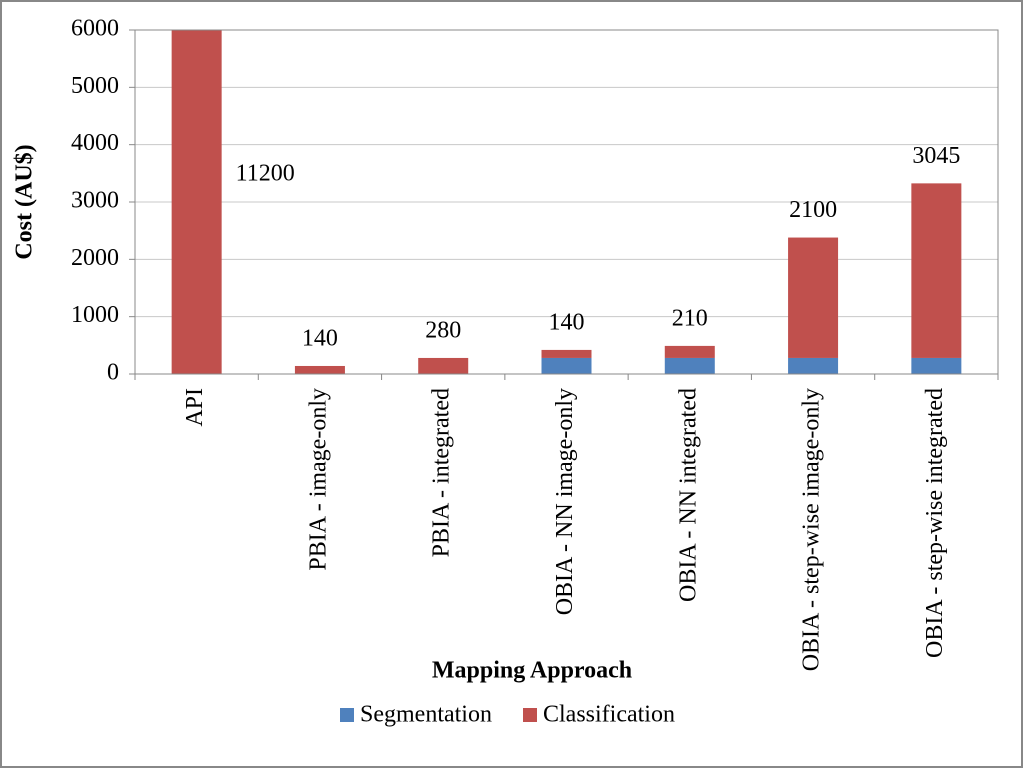 This screenshot has width=1024, height=769. What do you see at coordinates (265, 174) in the screenshot?
I see `data-label: 11200` at bounding box center [265, 174].